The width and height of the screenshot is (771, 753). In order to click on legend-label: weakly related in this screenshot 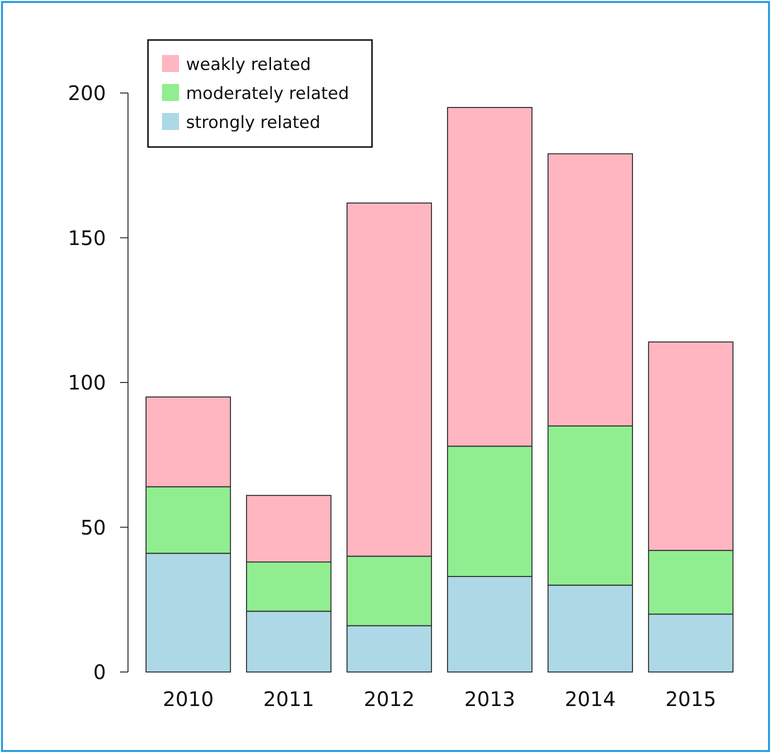, I will do `click(248, 64)`.